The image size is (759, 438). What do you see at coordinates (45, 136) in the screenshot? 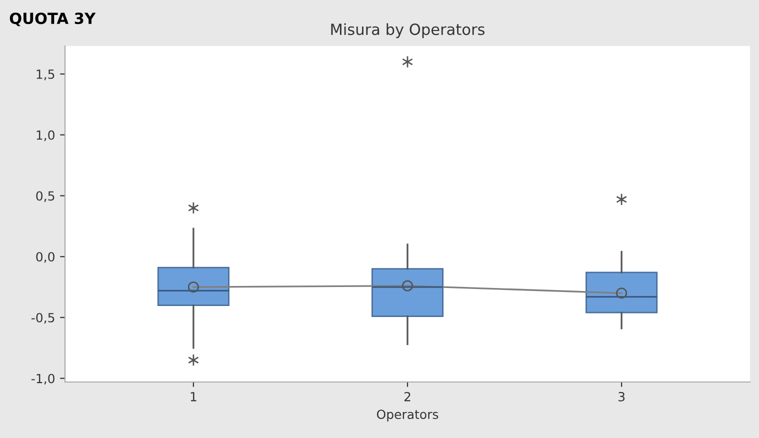
I see `y-tick-label: 1,0` at bounding box center [45, 136].